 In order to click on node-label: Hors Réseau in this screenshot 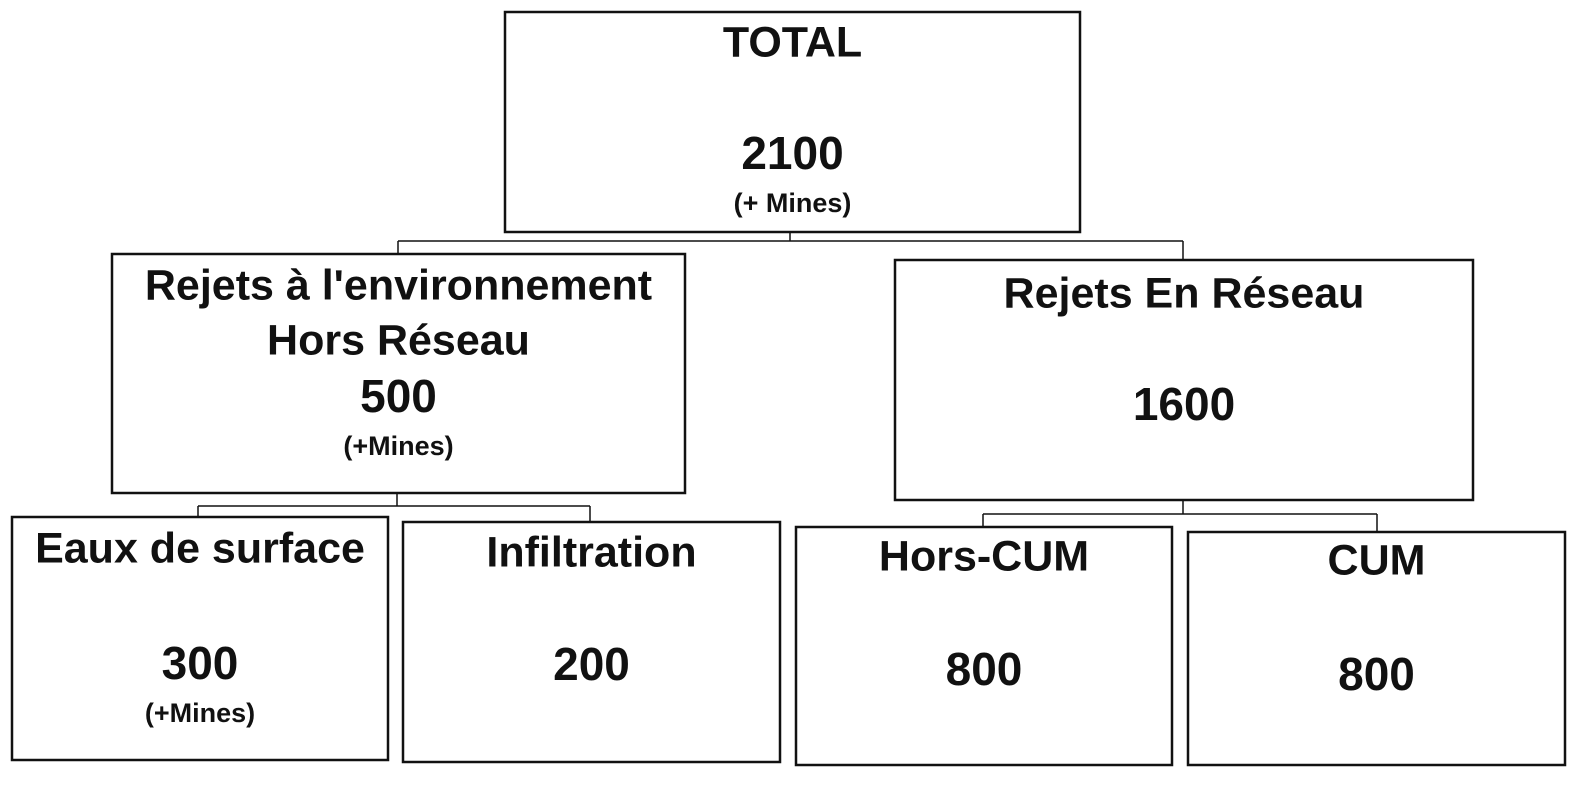, I will do `click(398, 340)`.